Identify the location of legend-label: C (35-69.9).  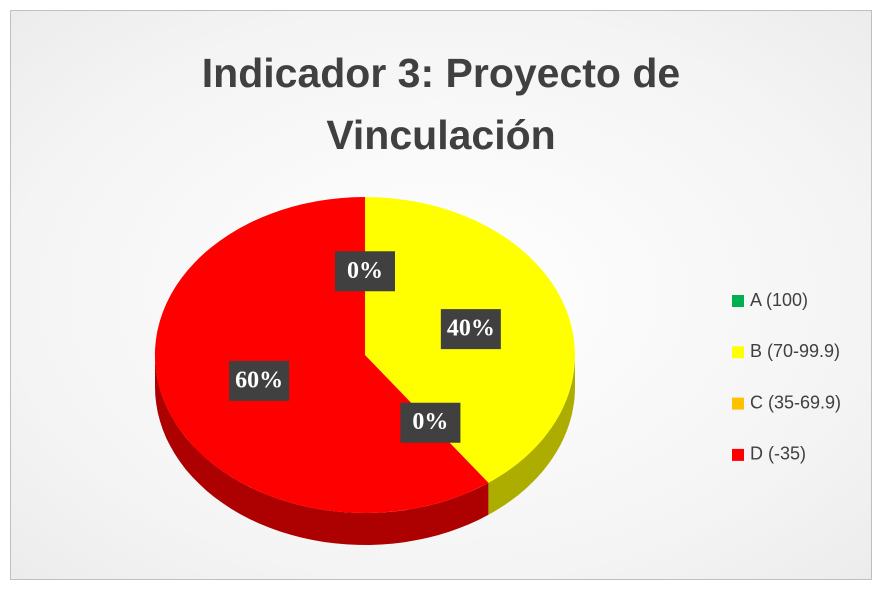
(795, 402).